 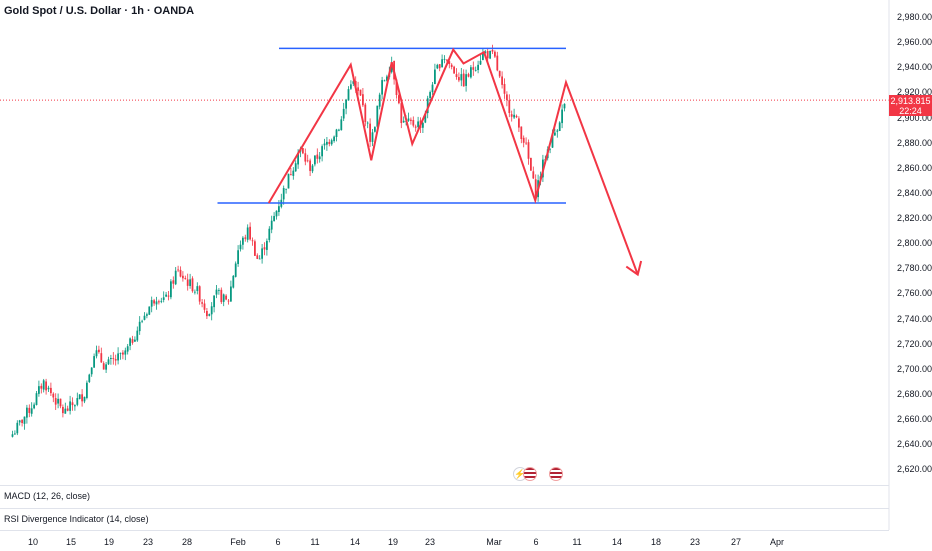 I want to click on macd-label: MACD (12, 26, close), so click(x=47, y=496).